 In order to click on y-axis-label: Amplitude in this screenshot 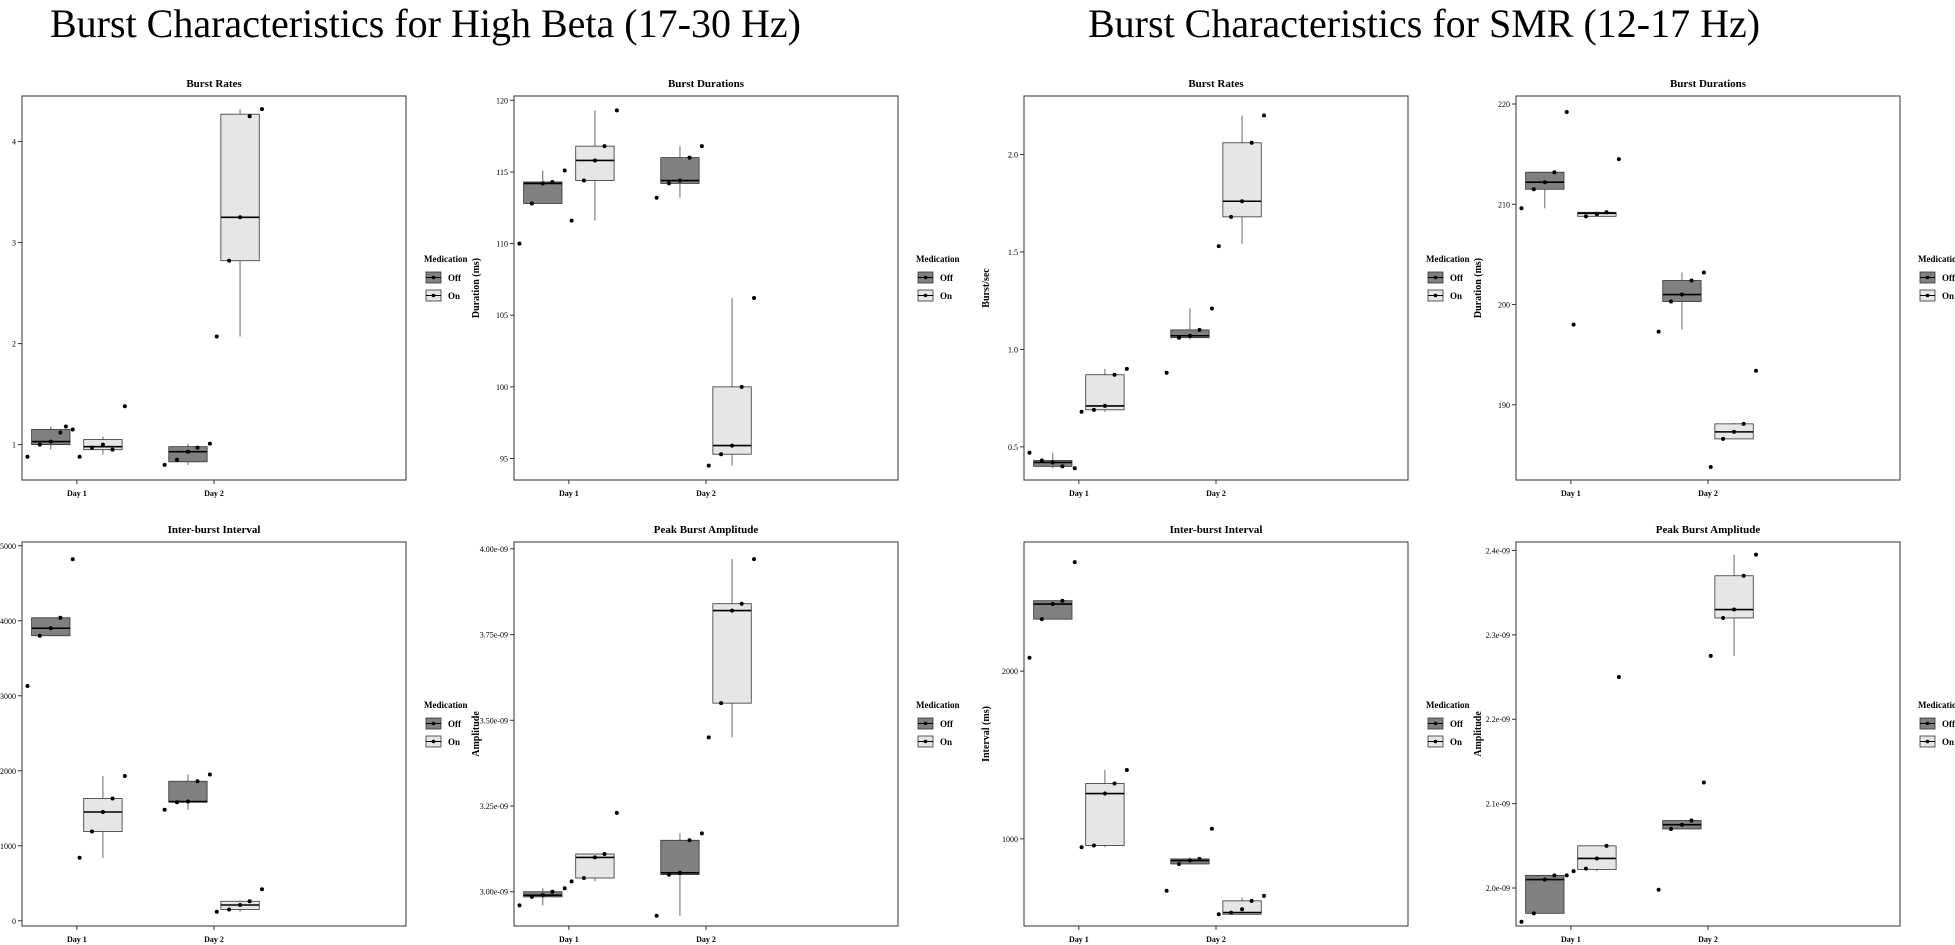, I will do `click(476, 734)`.